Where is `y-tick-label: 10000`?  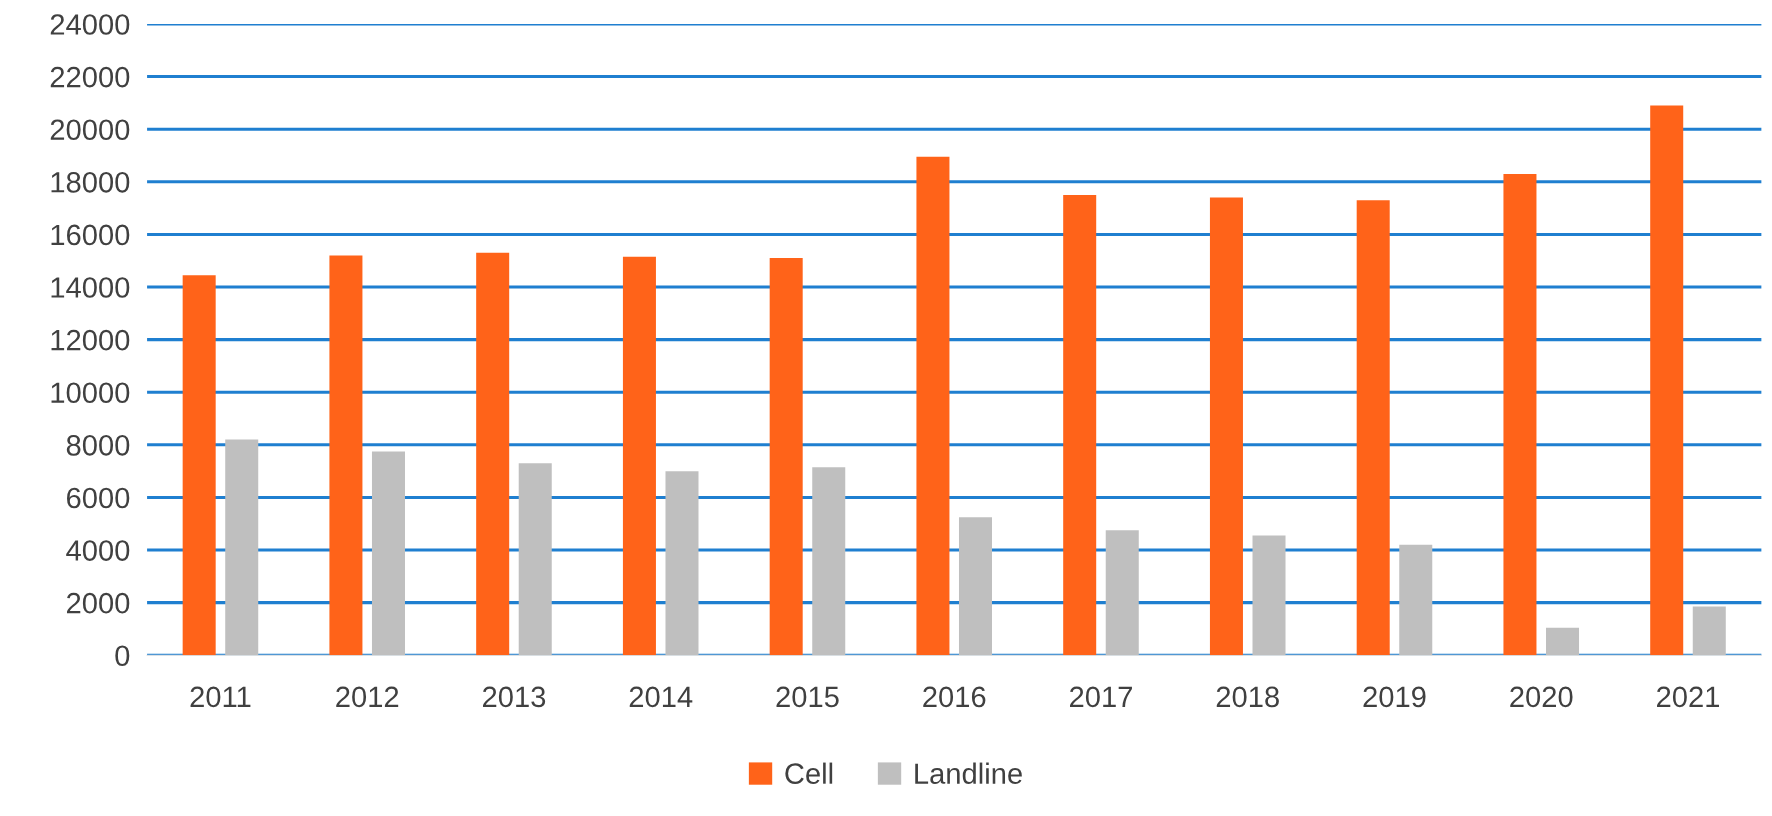 y-tick-label: 10000 is located at coordinates (90, 393).